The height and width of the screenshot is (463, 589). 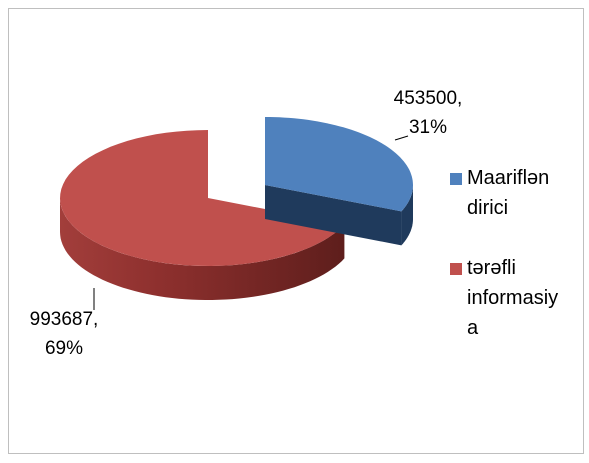 What do you see at coordinates (428, 113) in the screenshot?
I see `data-label: 453500, 31%` at bounding box center [428, 113].